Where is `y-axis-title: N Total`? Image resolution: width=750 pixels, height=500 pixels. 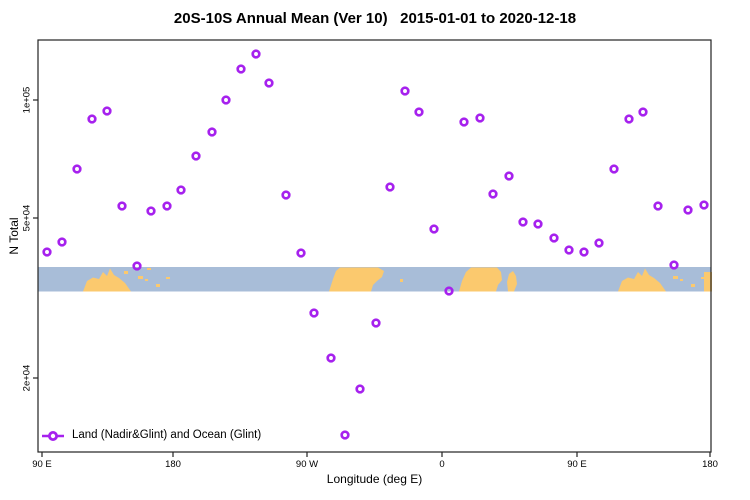 y-axis-title: N Total is located at coordinates (14, 236).